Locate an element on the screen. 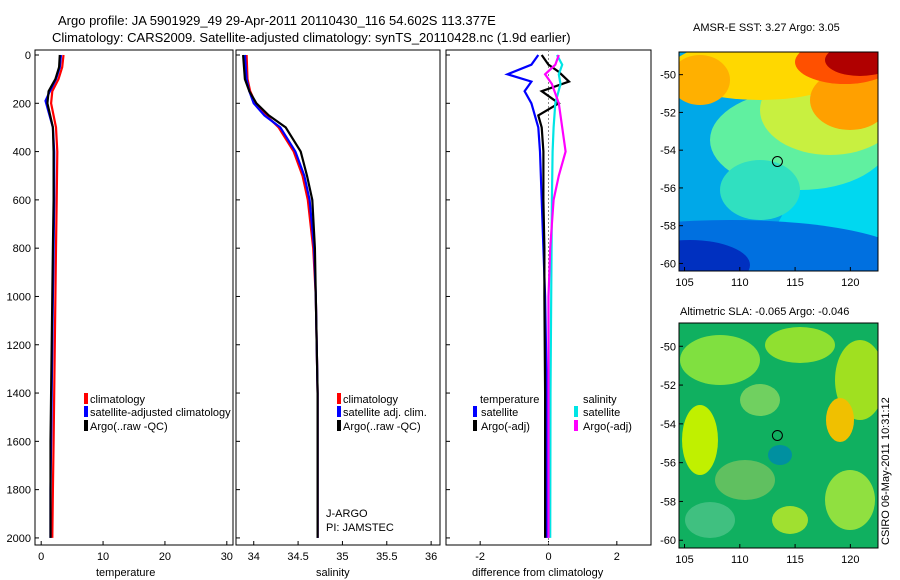 This screenshot has width=900, height=580. sla-map-axes: 105 110 115 120 -50 -52 -54 -56 -58 -60 is located at coordinates (759, 453).